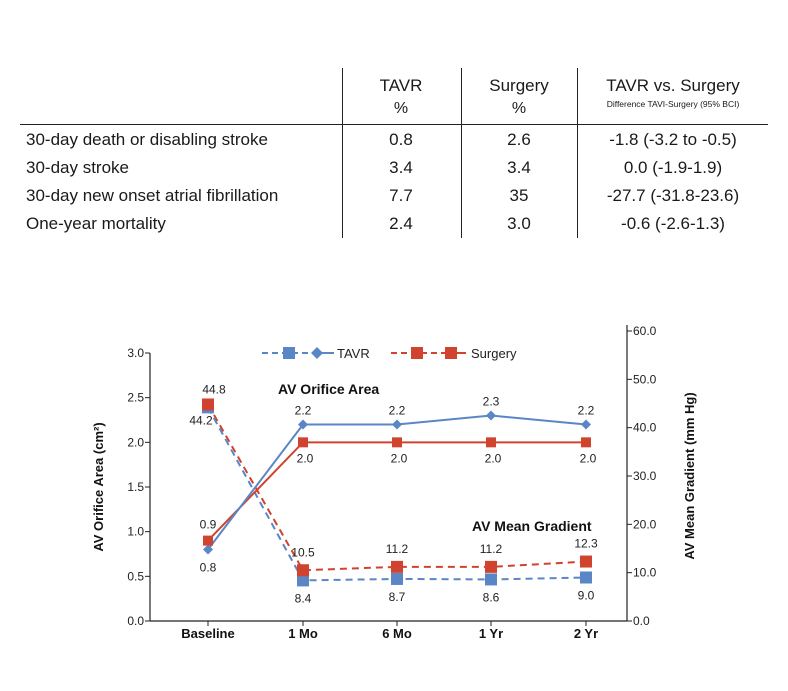 This screenshot has width=788, height=691. Describe the element at coordinates (397, 597) in the screenshot. I see `tavr-gradient-data-label: 8.7` at that location.